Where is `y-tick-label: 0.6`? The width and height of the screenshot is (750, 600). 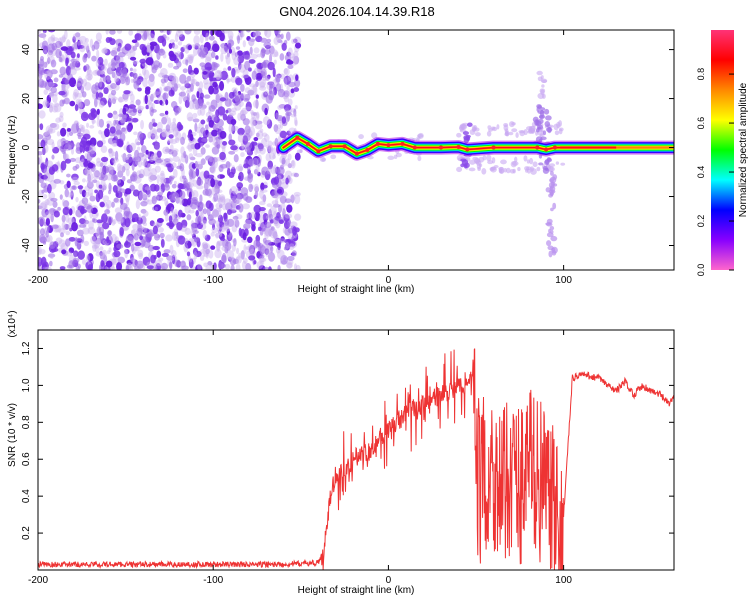 y-tick-label: 0.6 is located at coordinates (26, 459).